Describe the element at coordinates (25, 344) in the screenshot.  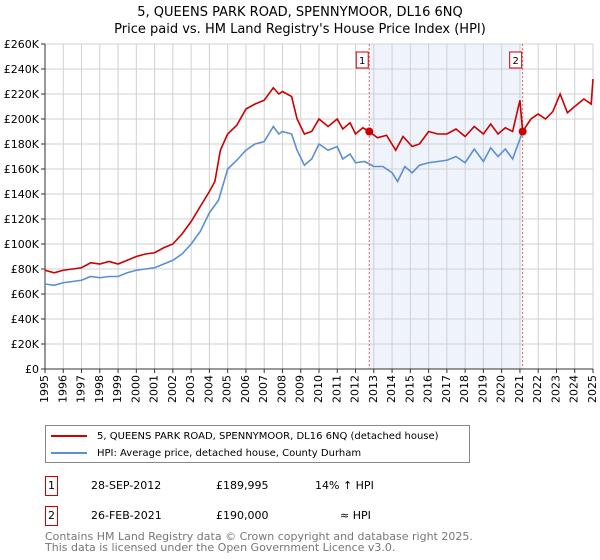
I see `y-tick-label: £20K` at that location.